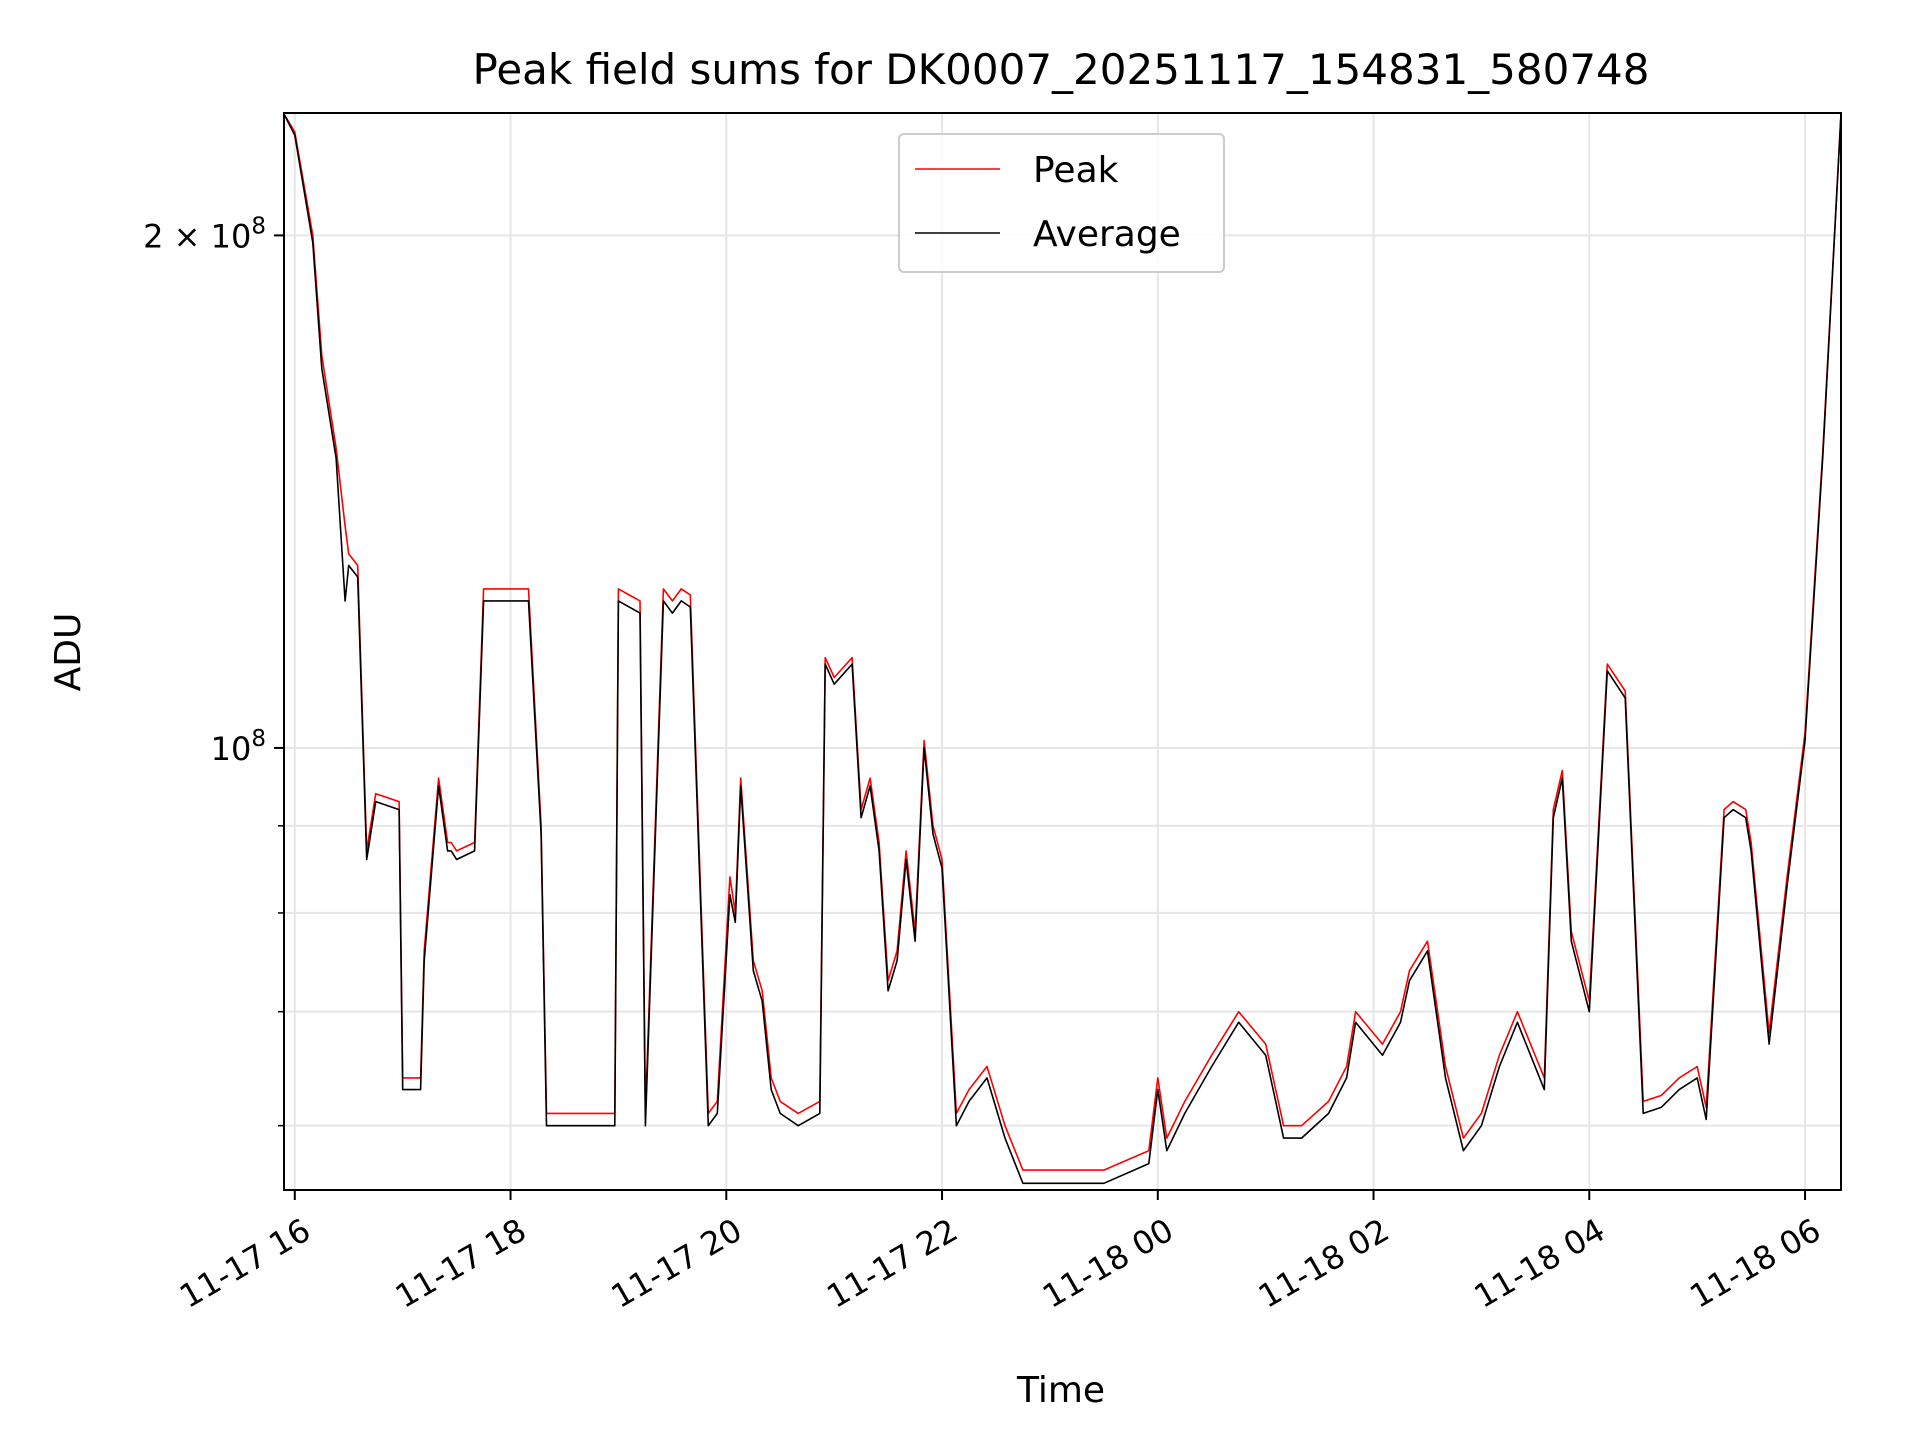 Image resolution: width=1920 pixels, height=1440 pixels. Describe the element at coordinates (1076, 170) in the screenshot. I see `legend-label-peak: Peak` at that location.